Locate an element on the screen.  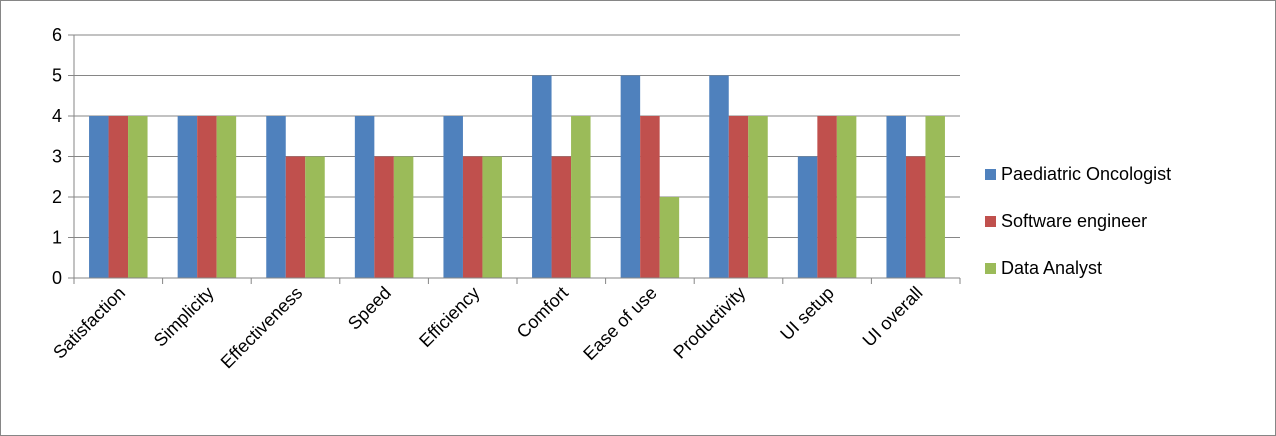
bar-1-ui-overall is located at coordinates (896, 197).